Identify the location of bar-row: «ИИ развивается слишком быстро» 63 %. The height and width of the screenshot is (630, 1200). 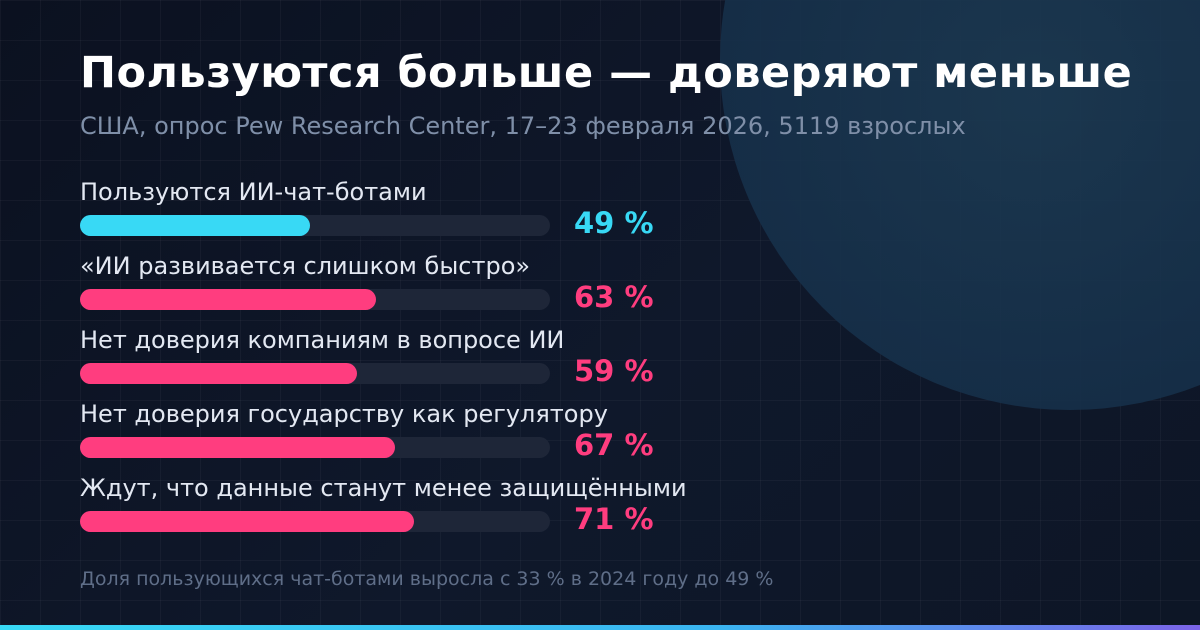
(400, 289).